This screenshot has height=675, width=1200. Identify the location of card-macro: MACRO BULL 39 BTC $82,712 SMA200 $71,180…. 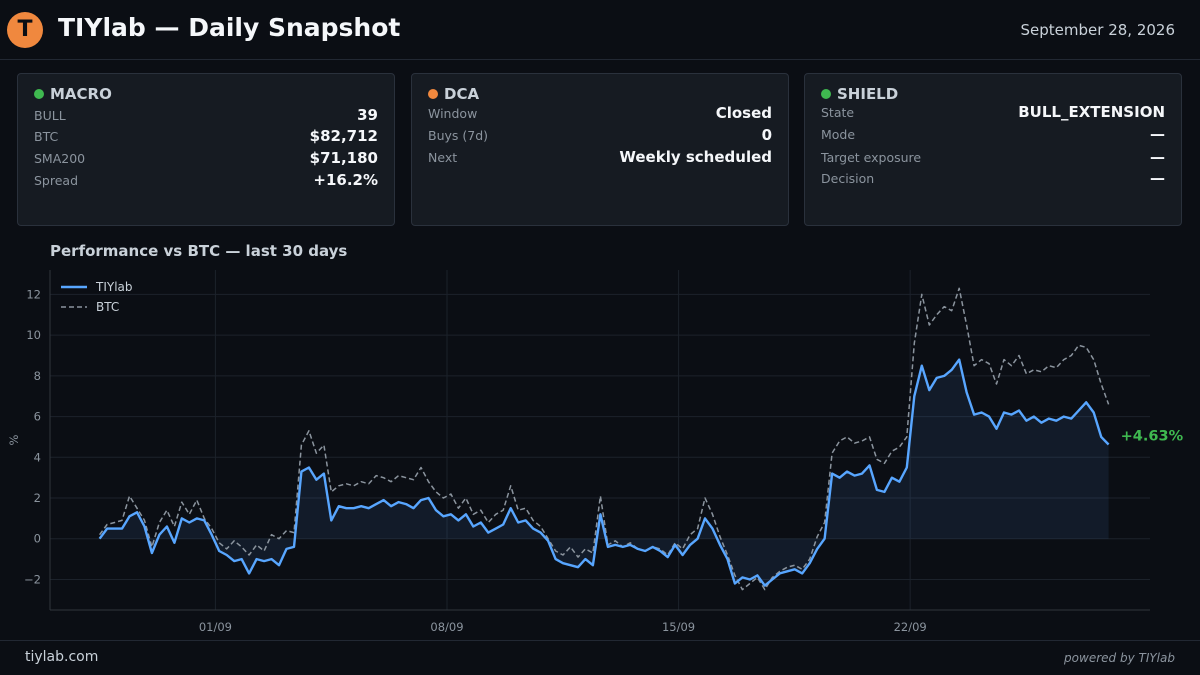
(206, 149).